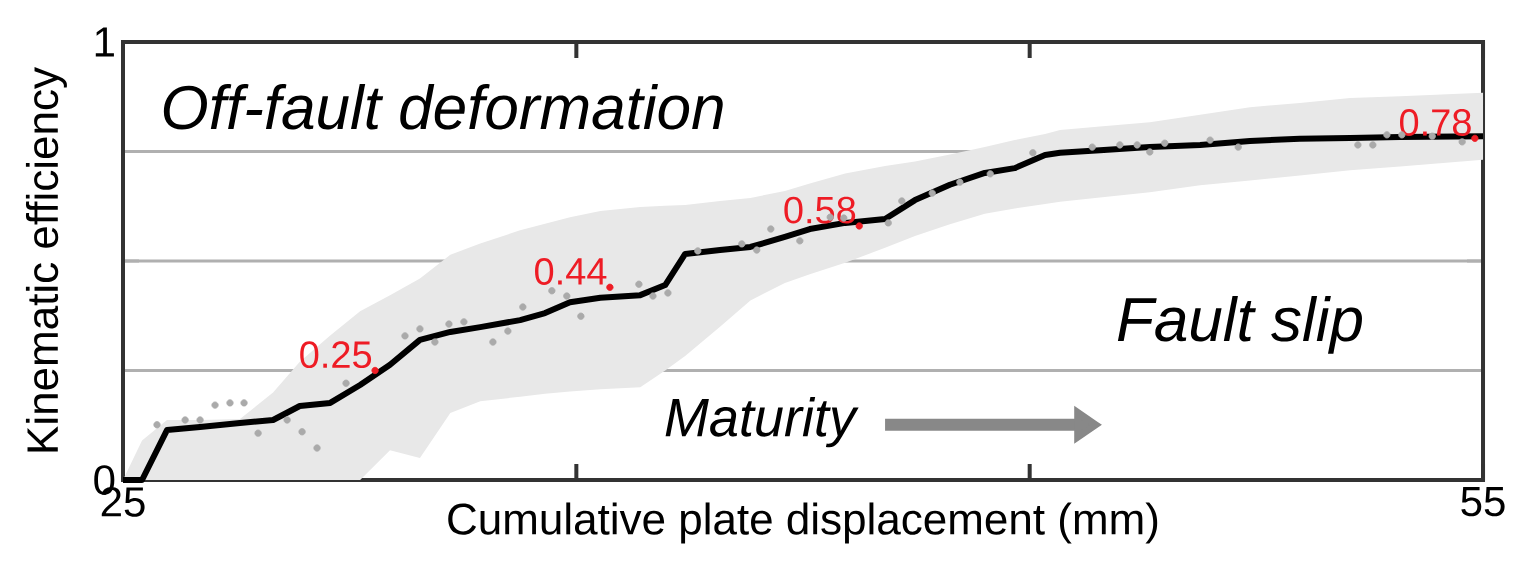  I want to click on x-tick-label: 55, so click(1483, 502).